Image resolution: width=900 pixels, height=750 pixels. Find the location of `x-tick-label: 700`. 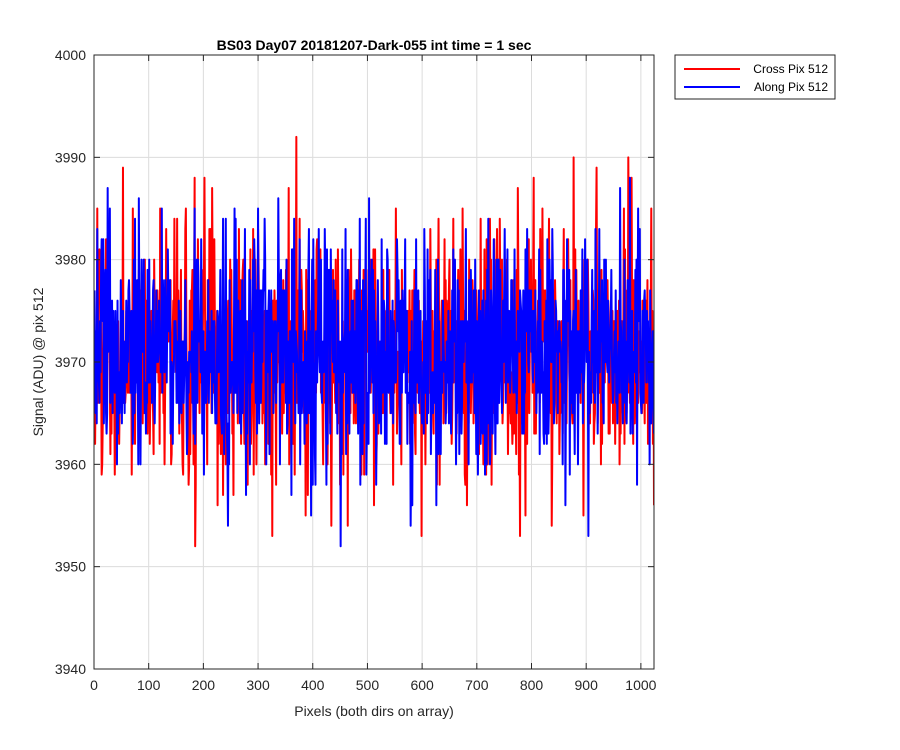

x-tick-label: 700 is located at coordinates (477, 685).